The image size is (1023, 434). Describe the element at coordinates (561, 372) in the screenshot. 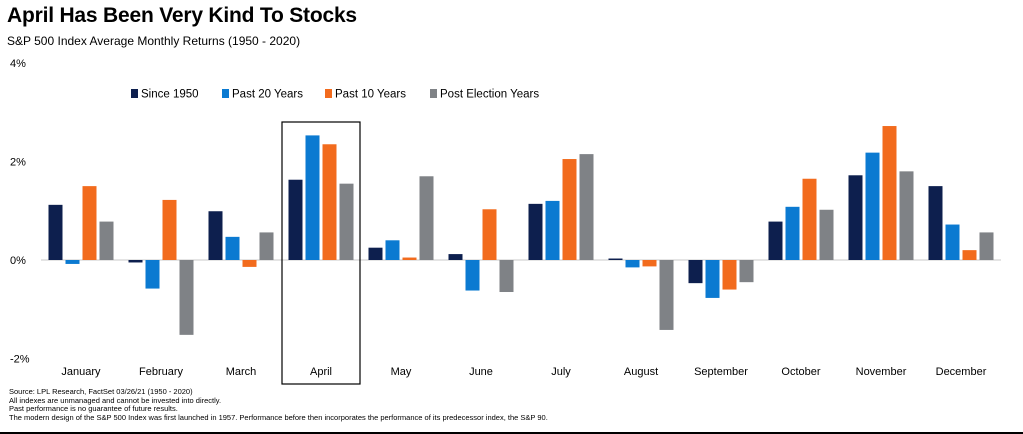

I see `x-tick-label: July` at that location.